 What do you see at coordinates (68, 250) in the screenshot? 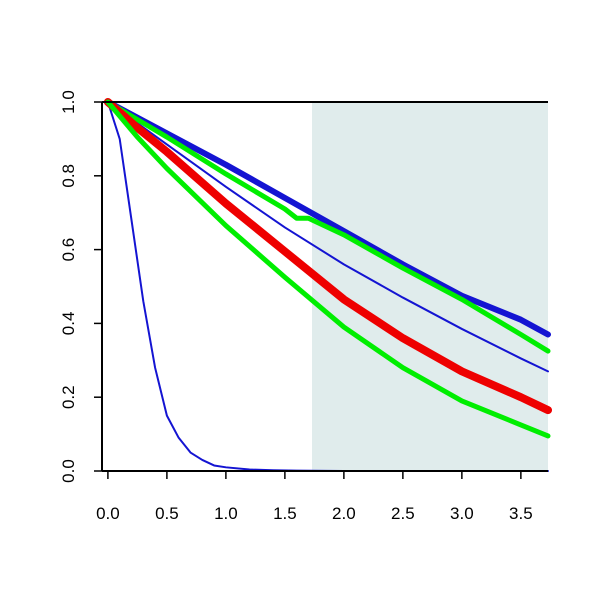
I see `y-tick-label: 0.6` at bounding box center [68, 250].